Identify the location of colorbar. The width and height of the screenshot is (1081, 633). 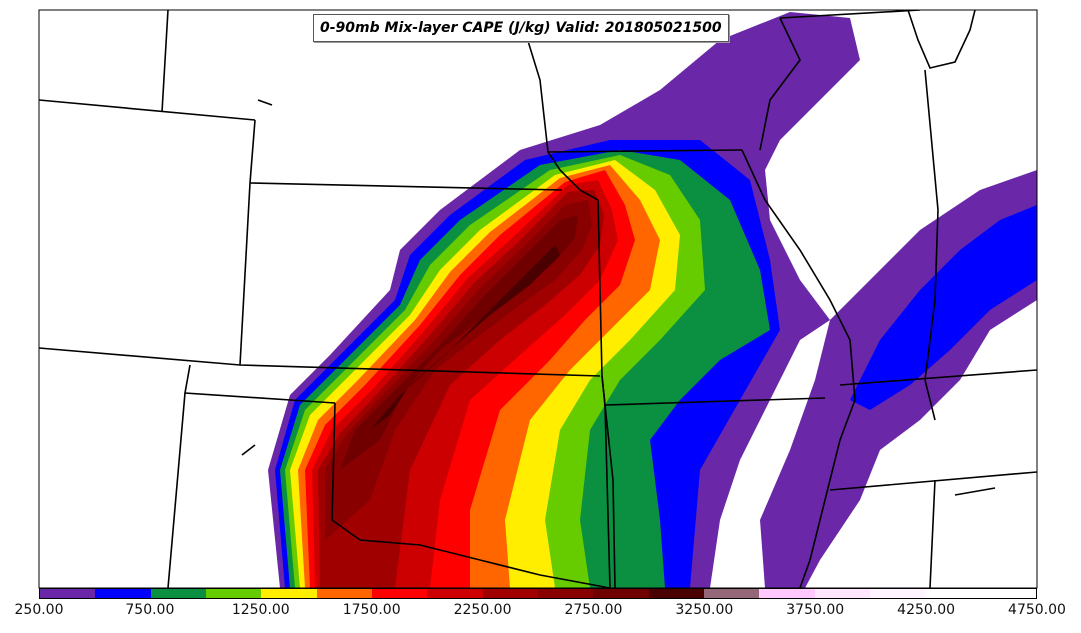
(538, 593).